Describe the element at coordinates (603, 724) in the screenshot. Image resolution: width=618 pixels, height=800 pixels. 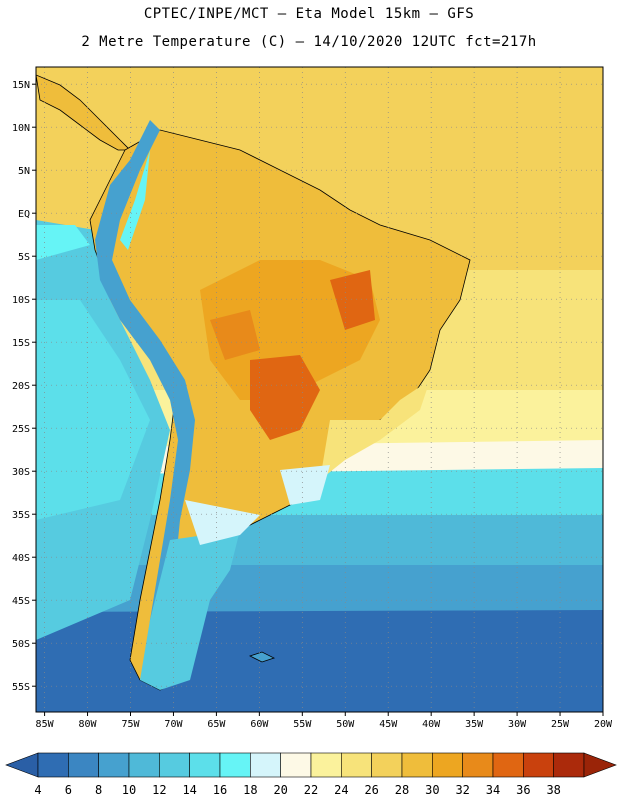
I see `lon-tick-label: 20W` at that location.